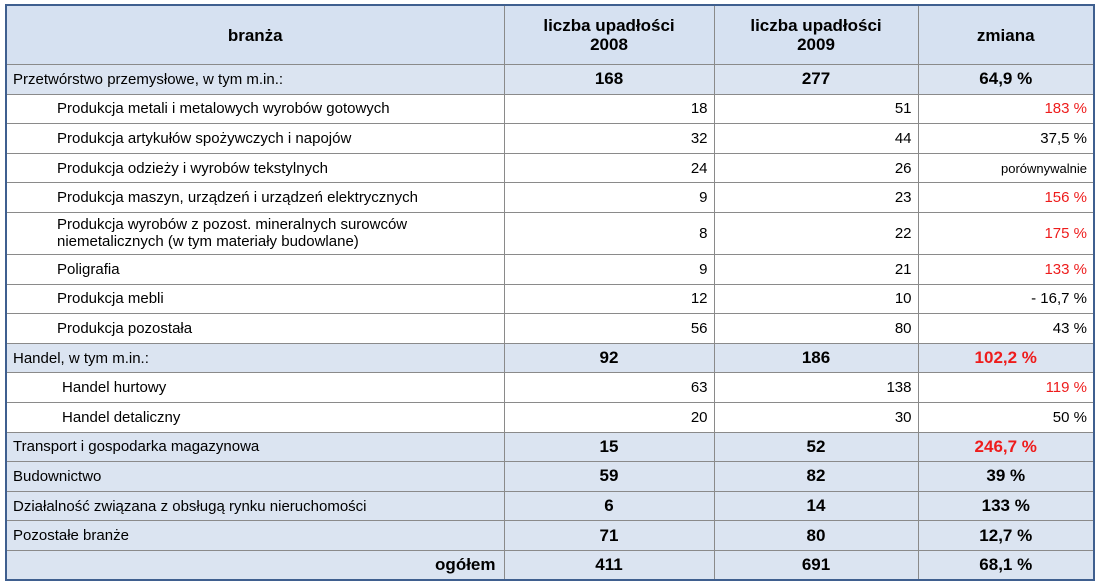  Describe the element at coordinates (255, 168) in the screenshot. I see `row-name: Produkcja odzieży i wyrobów tekstylnych` at that location.